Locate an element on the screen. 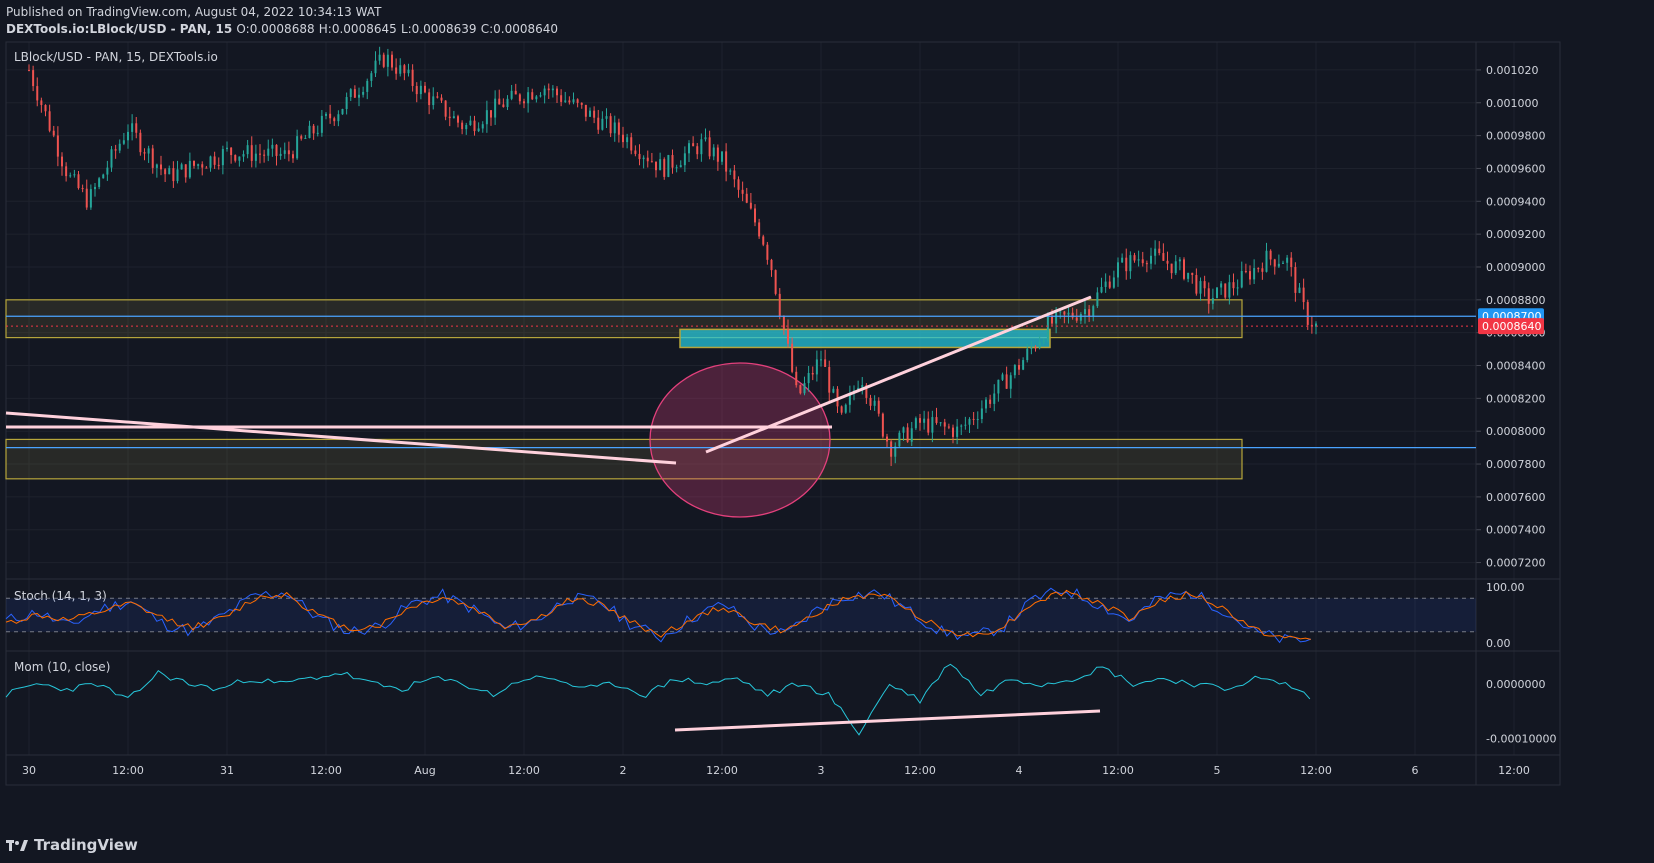  mom-y-tick: -0.00010000 is located at coordinates (1521, 739).